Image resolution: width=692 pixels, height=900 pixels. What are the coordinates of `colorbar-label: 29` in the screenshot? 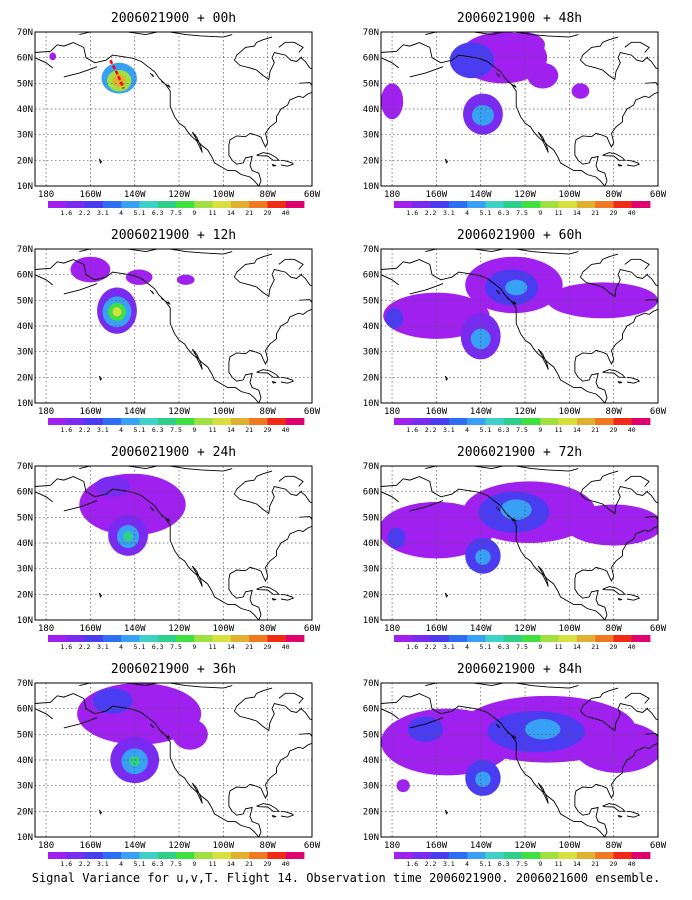 It's located at (614, 864).